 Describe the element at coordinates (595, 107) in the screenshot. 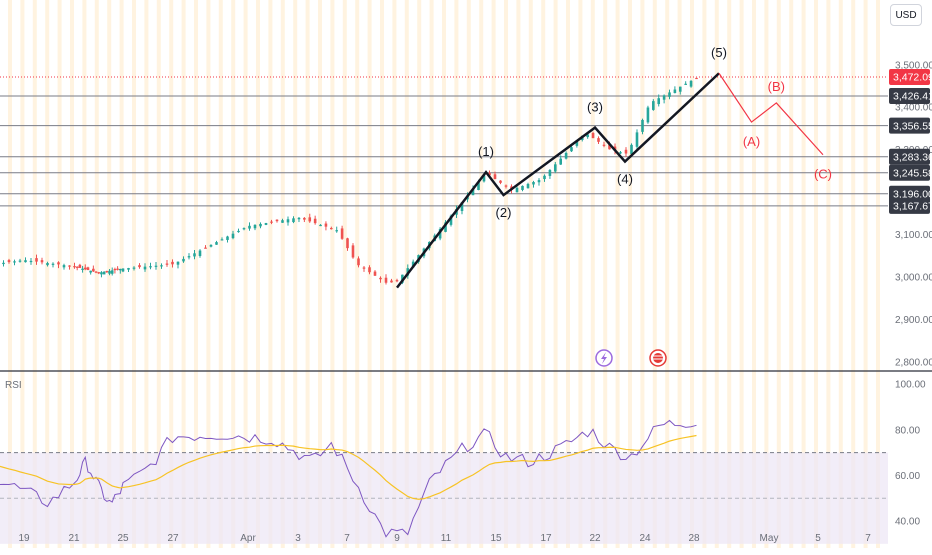

I see `impulse-wave-label: (3)` at that location.